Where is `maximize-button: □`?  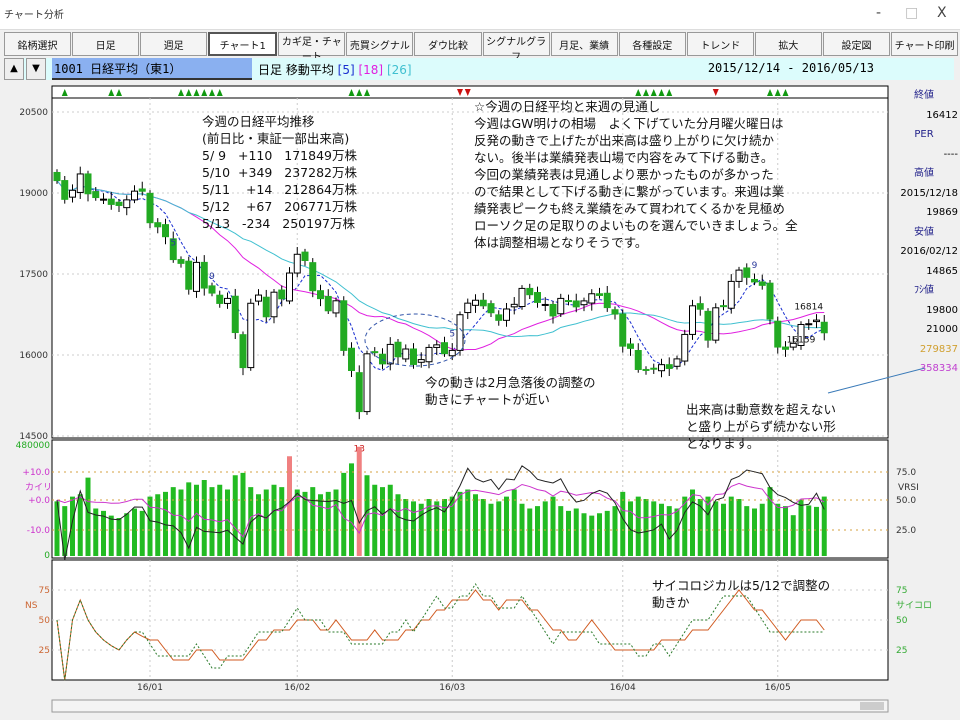
maximize-button: □ is located at coordinates (912, 13).